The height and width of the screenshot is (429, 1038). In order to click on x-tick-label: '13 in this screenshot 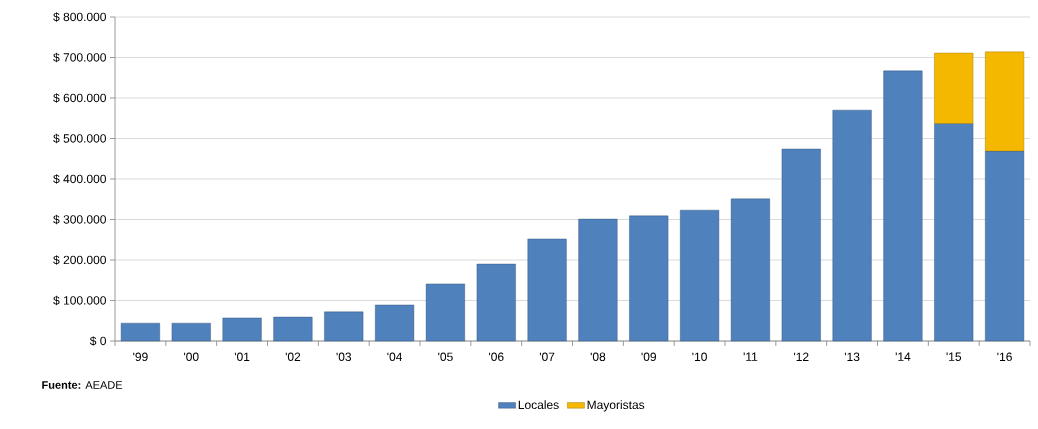, I will do `click(852, 357)`.